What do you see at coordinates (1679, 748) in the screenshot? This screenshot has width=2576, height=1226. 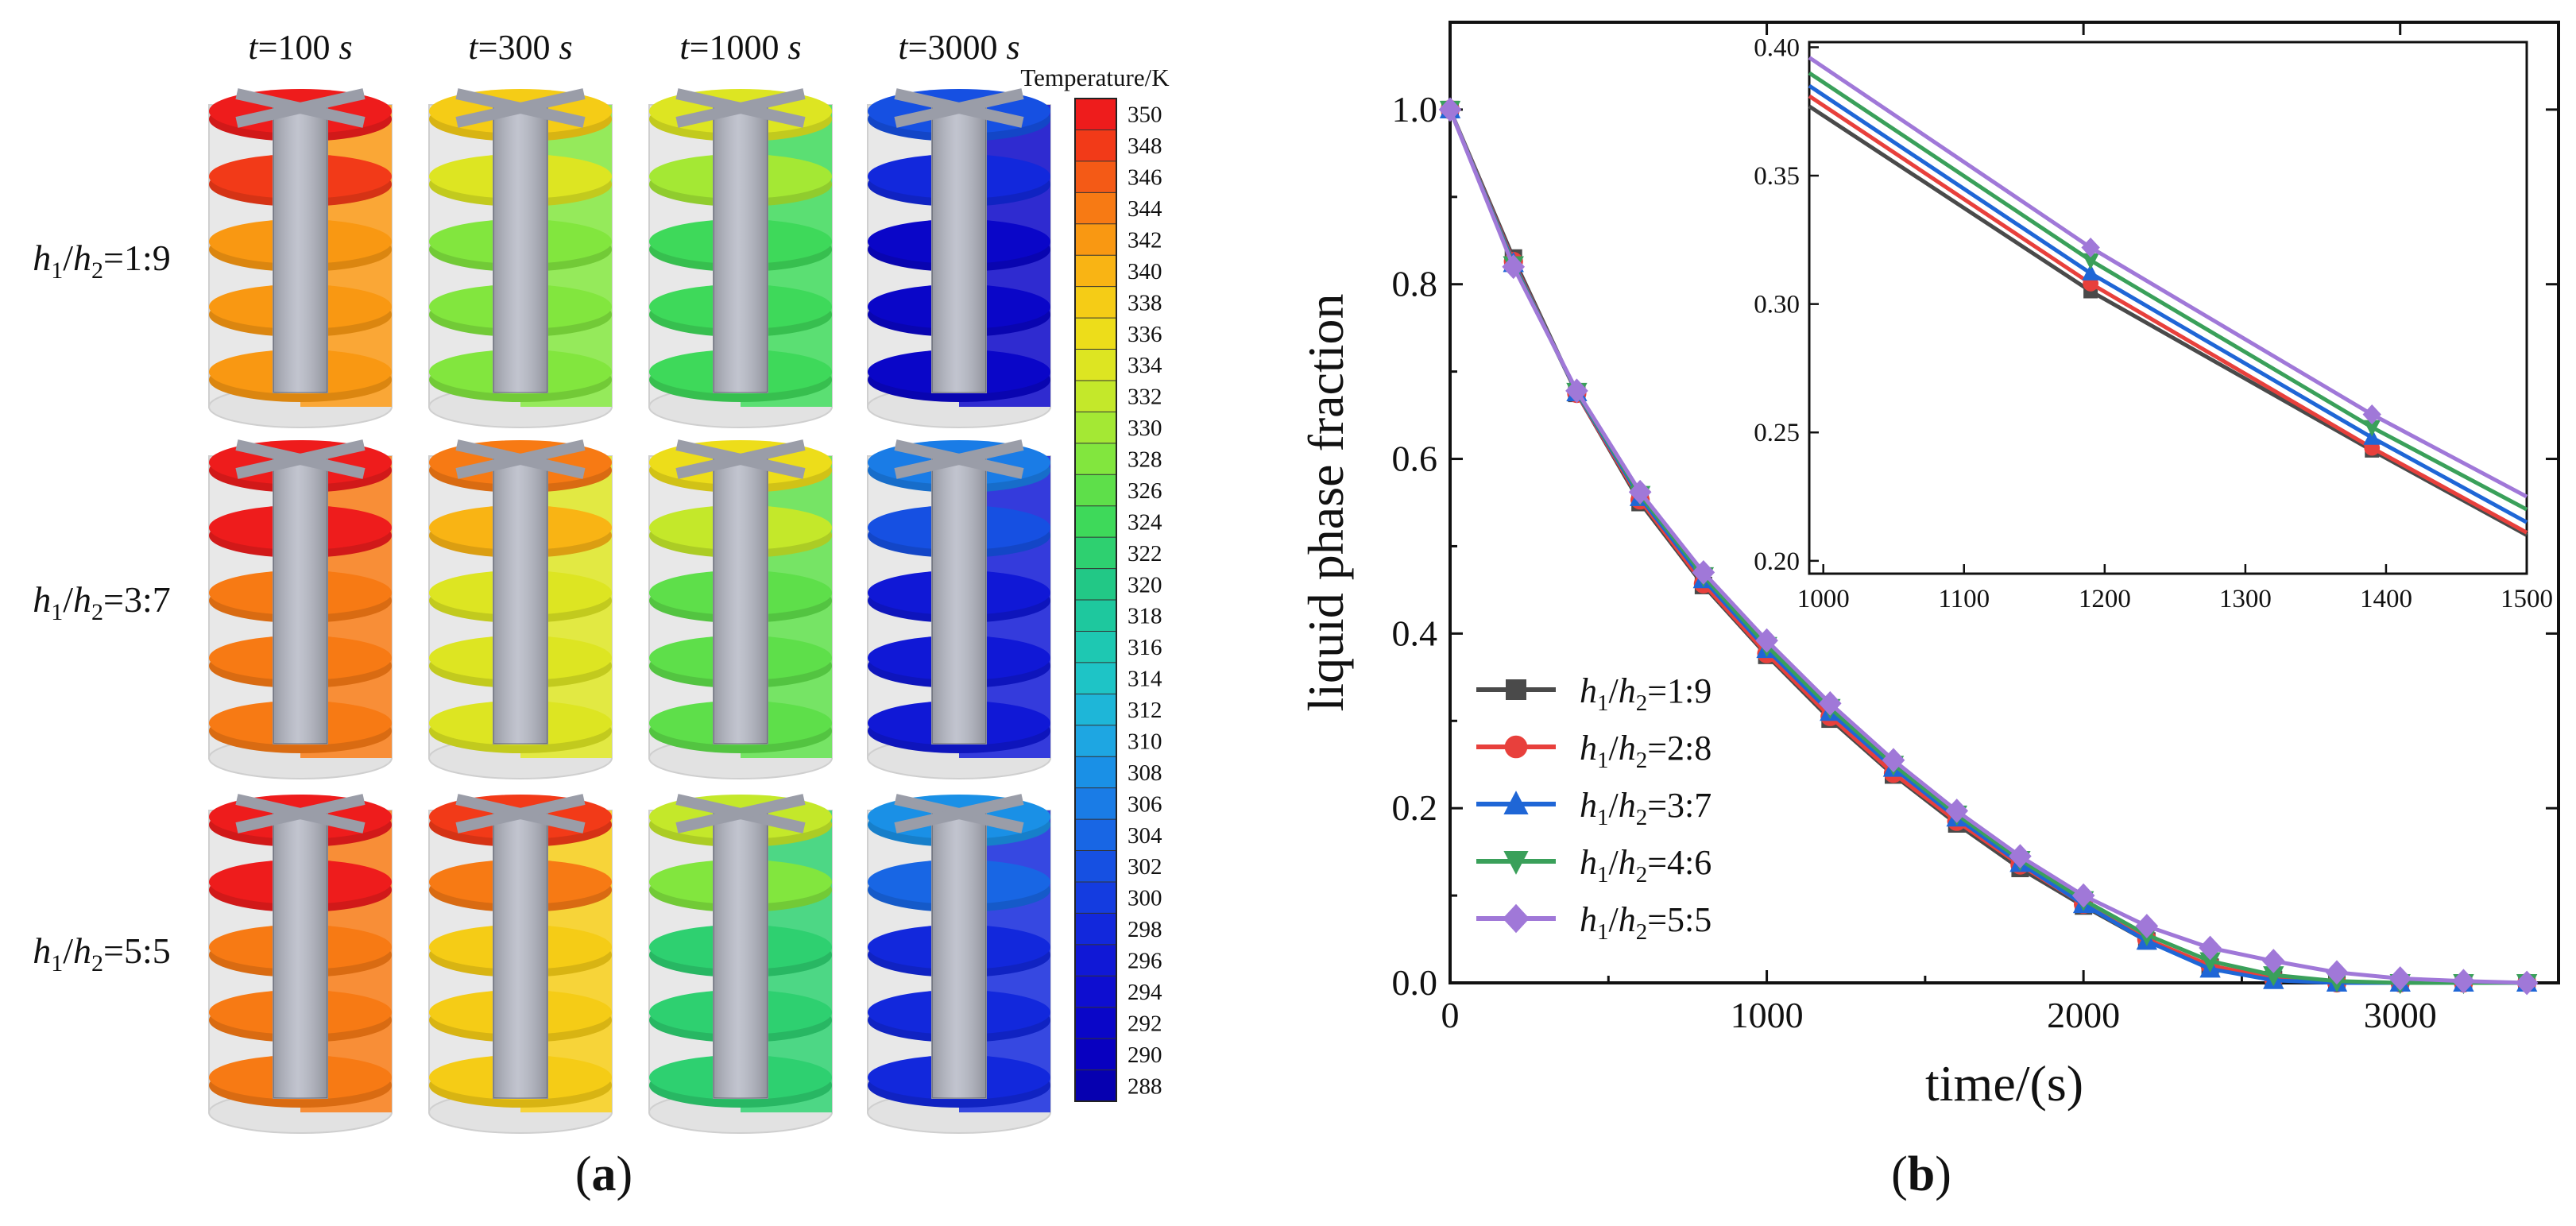 I see `legend-ratio: =2:8` at bounding box center [1679, 748].